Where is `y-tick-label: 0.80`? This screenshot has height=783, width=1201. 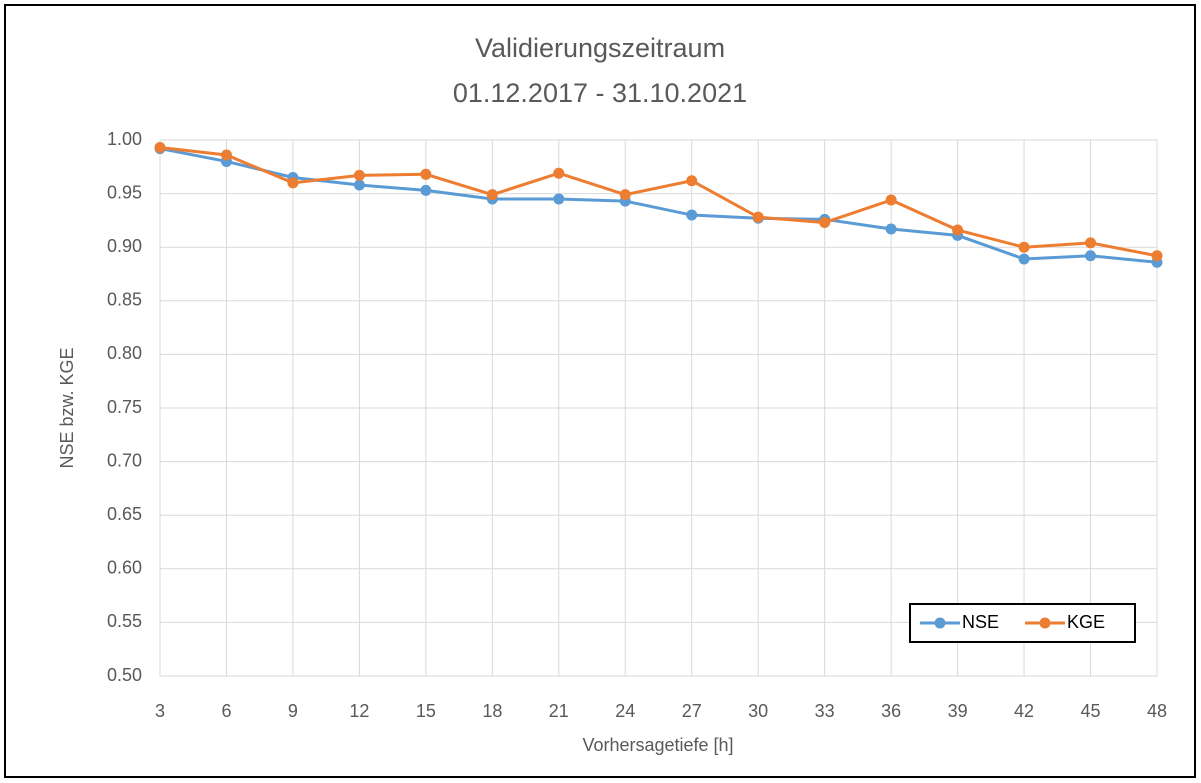
y-tick-label: 0.80 is located at coordinates (124, 353).